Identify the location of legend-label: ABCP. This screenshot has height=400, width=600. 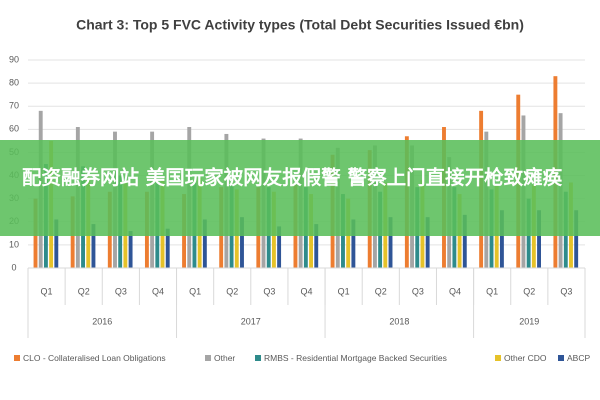
(578, 358).